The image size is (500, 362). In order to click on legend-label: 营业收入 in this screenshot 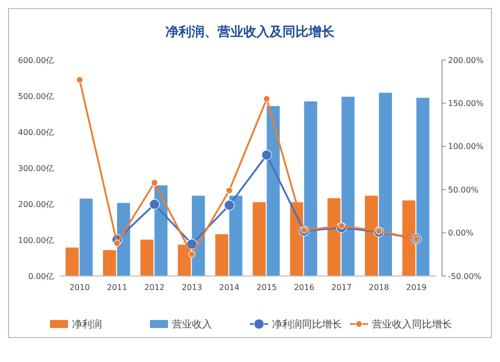, I will do `click(192, 324)`.